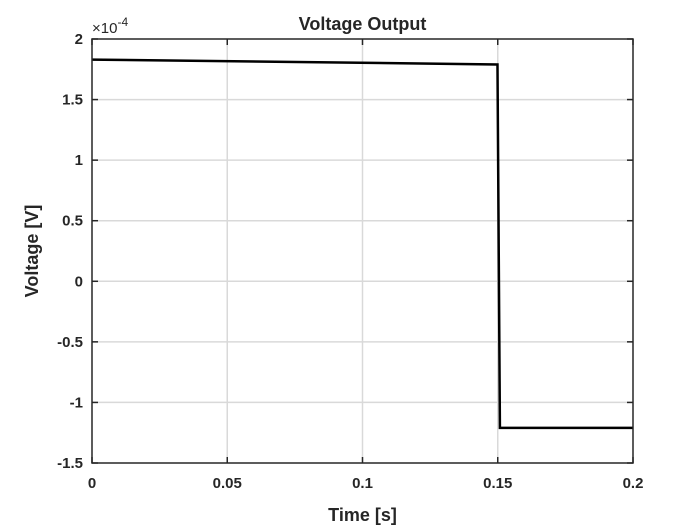 This screenshot has width=700, height=530. I want to click on y-tick-label: -1, so click(76, 402).